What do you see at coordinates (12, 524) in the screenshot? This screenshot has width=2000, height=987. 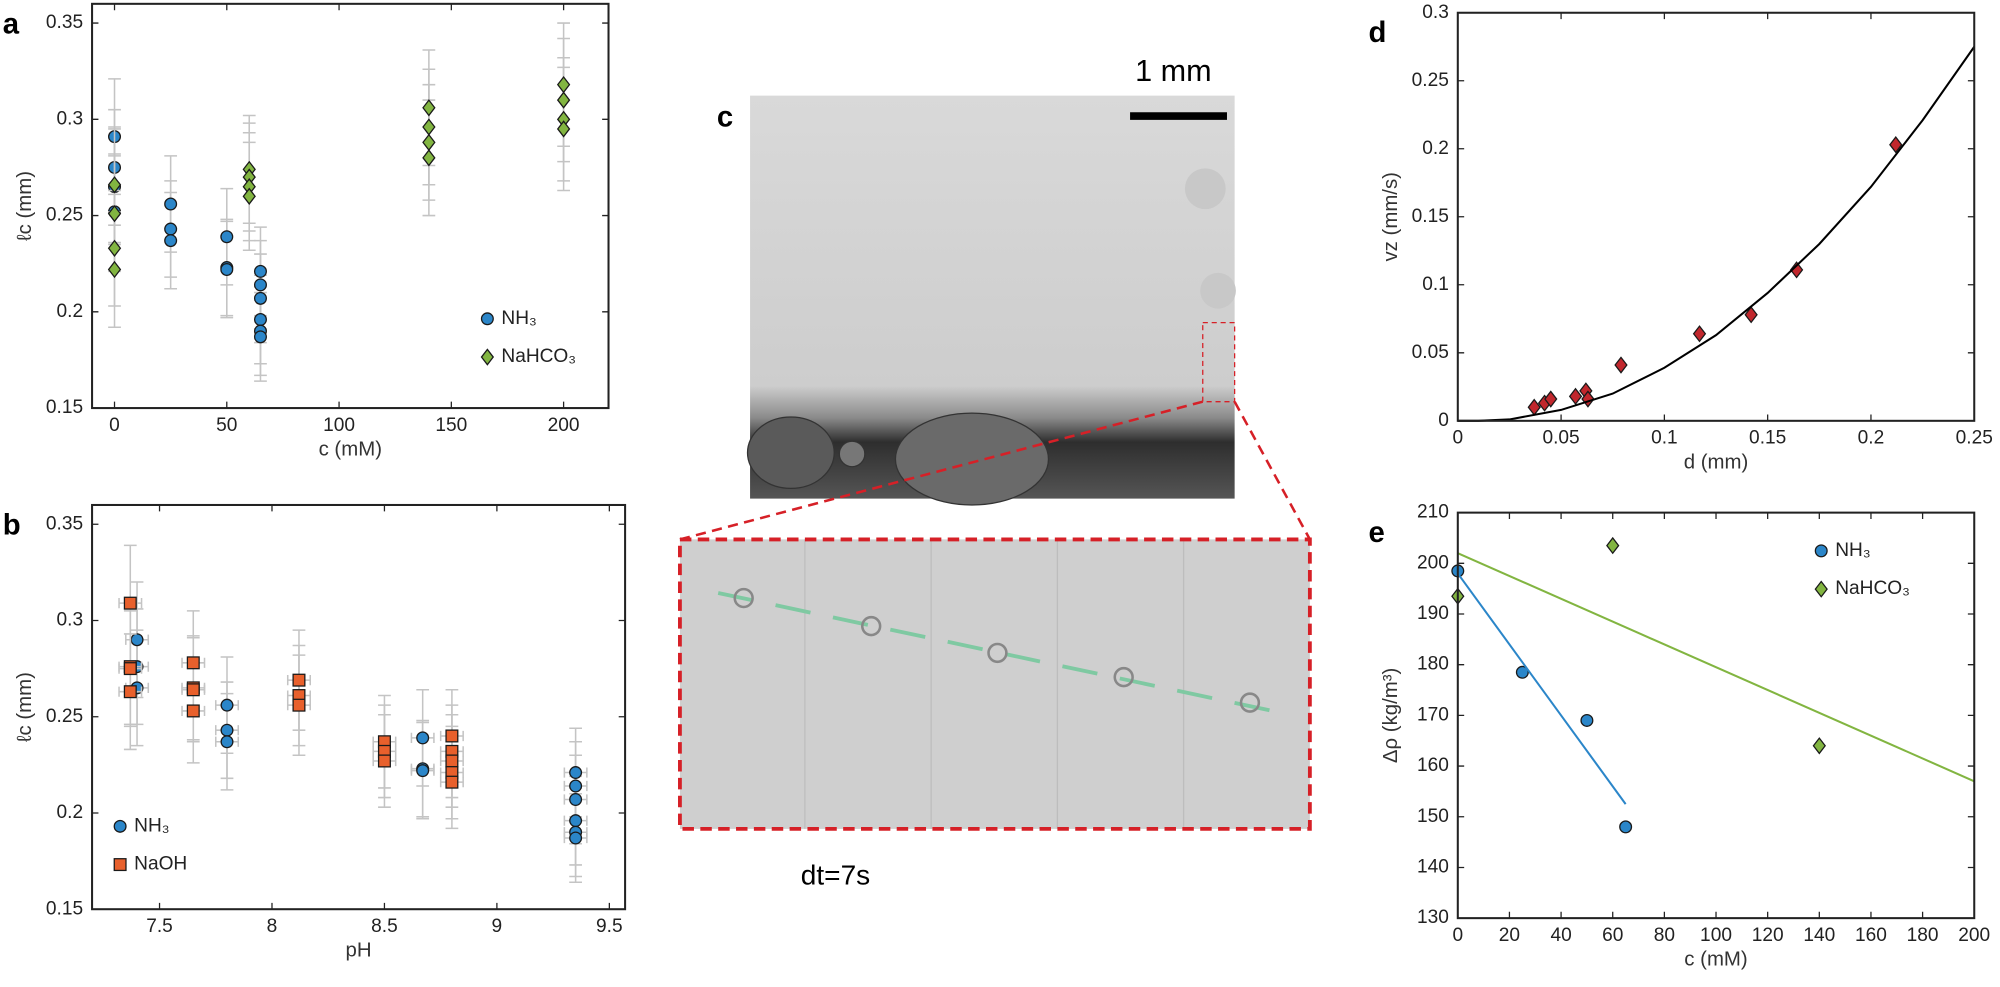 I see `panel-label: b` at bounding box center [12, 524].